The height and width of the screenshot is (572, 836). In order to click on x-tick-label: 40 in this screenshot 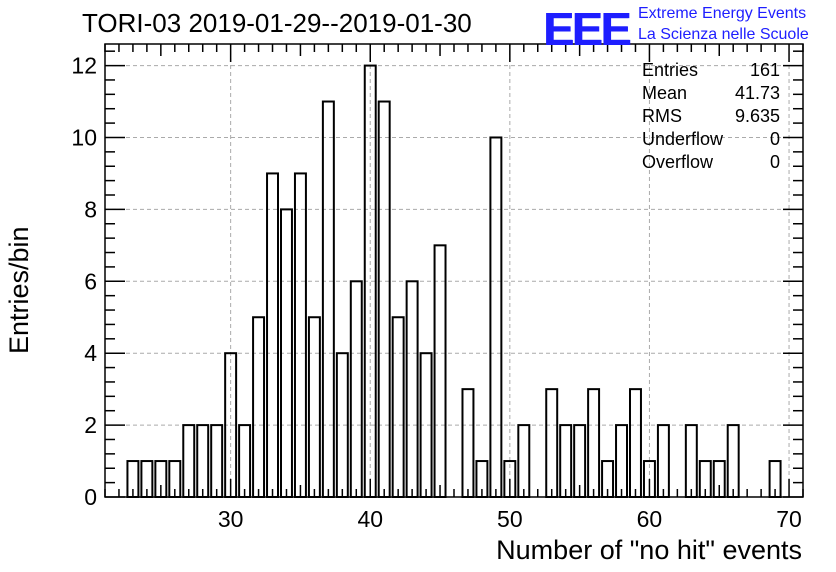, I will do `click(370, 519)`.